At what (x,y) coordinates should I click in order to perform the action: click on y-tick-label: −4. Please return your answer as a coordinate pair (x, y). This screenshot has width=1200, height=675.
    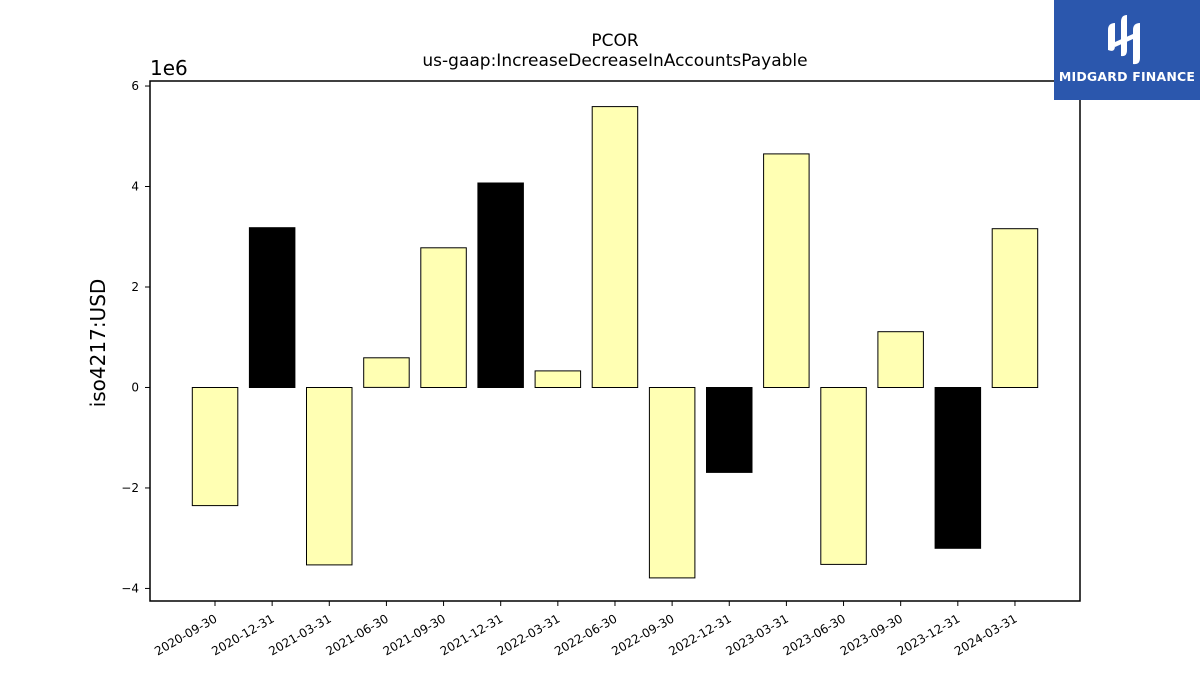
    Looking at the image, I should click on (130, 588).